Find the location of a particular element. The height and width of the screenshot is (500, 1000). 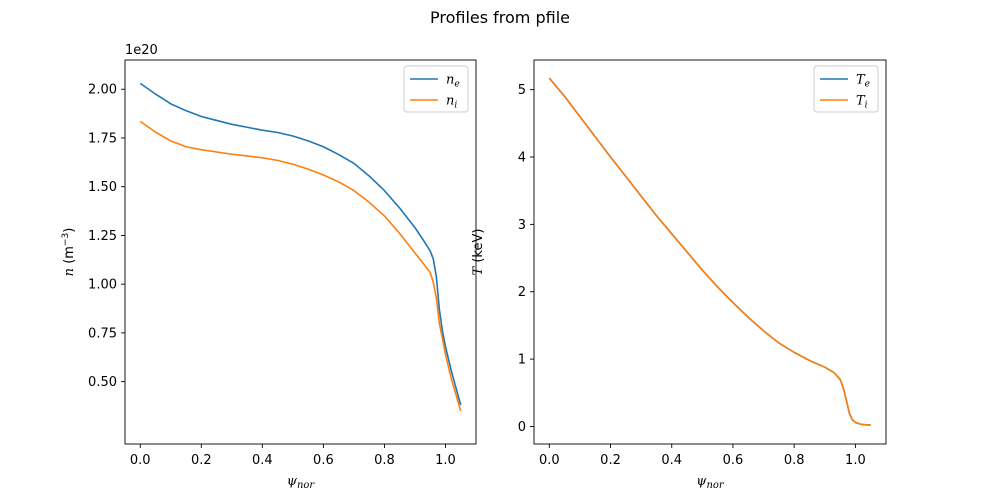

legend: ne ni is located at coordinates (436, 89).